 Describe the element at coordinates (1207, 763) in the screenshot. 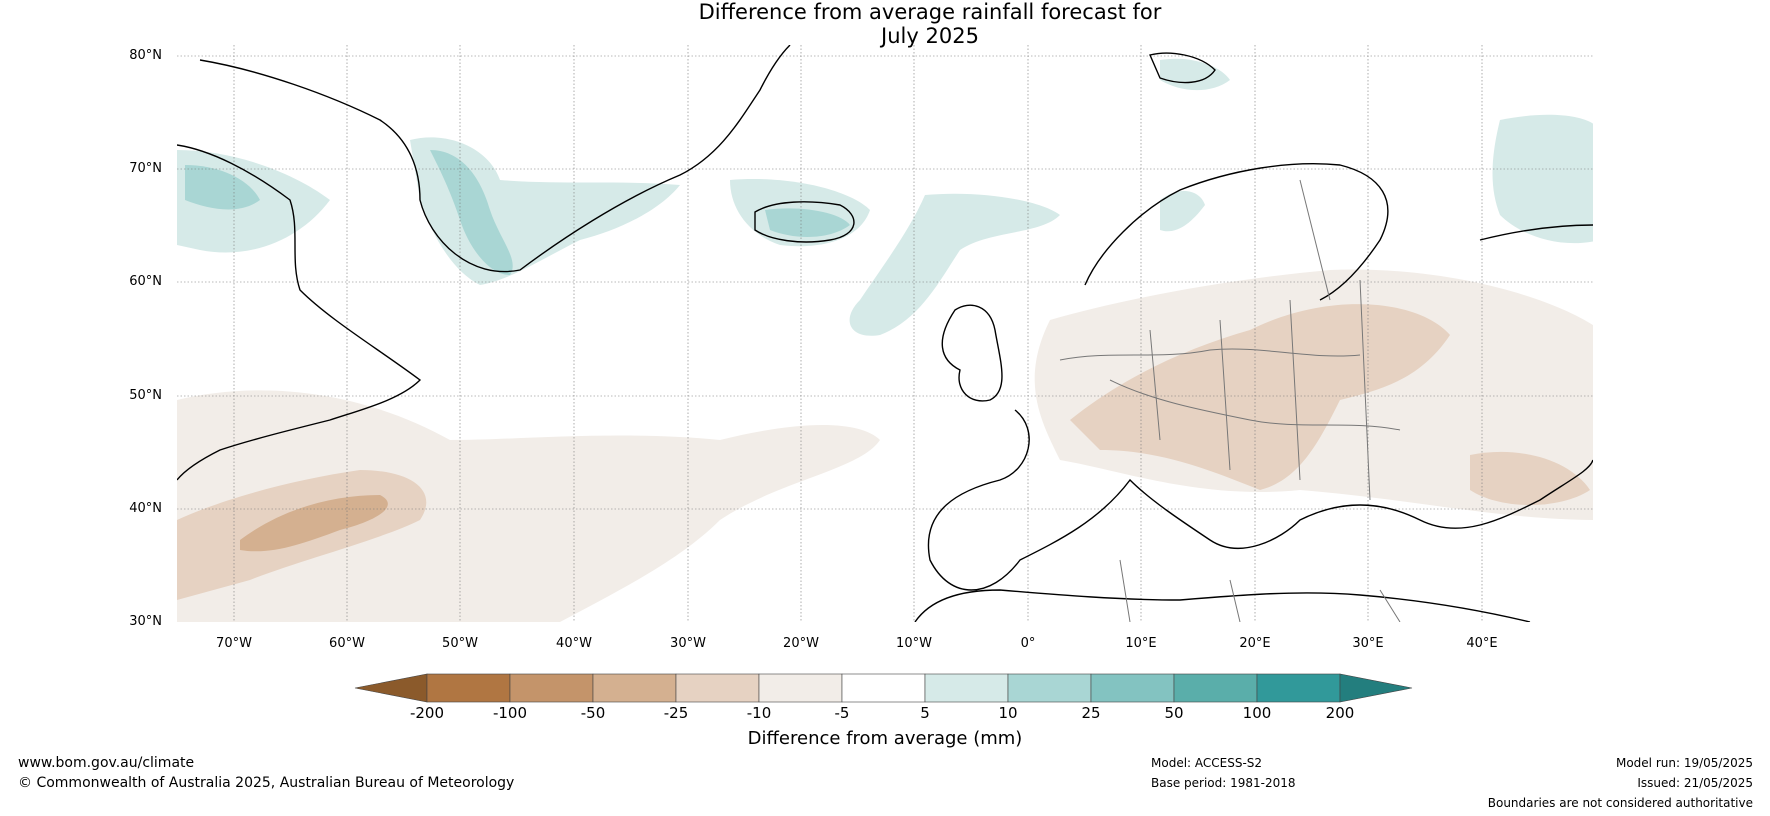

I see `model-name: Model: ACCESS-S2` at that location.